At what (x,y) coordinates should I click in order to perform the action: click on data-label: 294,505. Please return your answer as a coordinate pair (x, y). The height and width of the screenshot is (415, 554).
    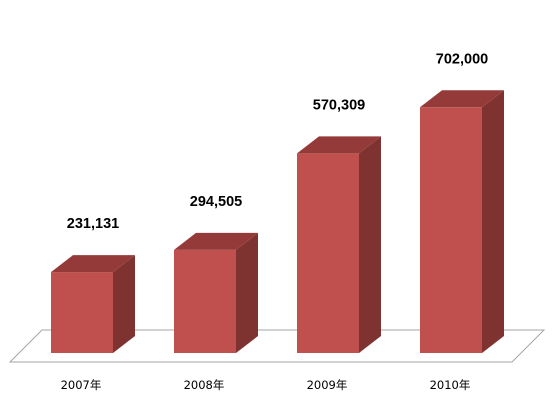
    Looking at the image, I should click on (216, 202).